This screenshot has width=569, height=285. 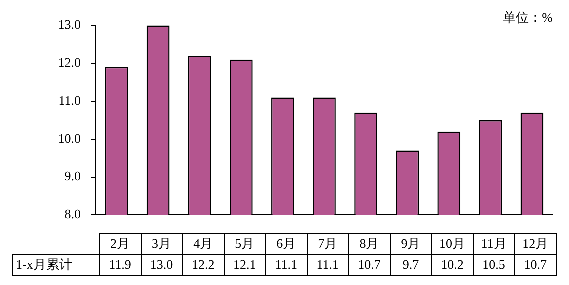 What do you see at coordinates (121, 244) in the screenshot?
I see `x-tick-label: 2月` at bounding box center [121, 244].